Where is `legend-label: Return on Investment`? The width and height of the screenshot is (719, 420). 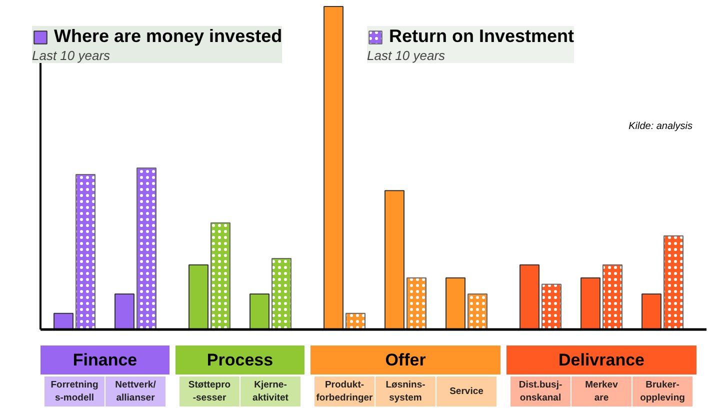 legend-label: Return on Investment is located at coordinates (481, 36).